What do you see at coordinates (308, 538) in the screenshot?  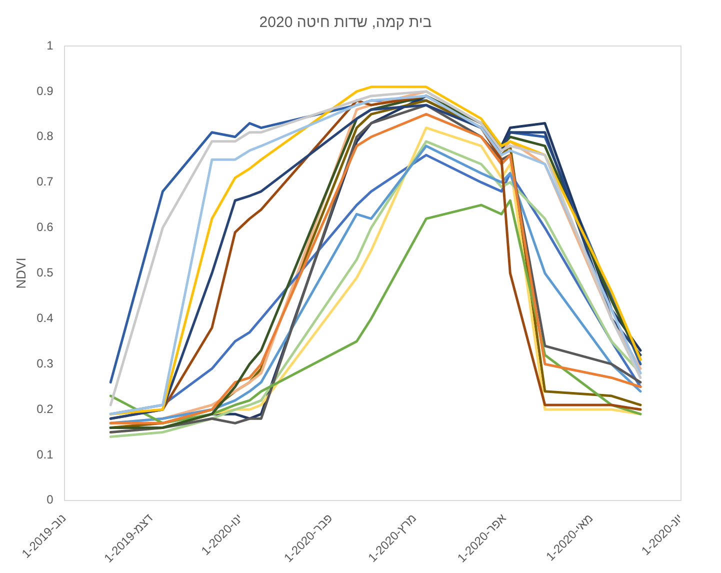 I see `x-tick-label: 1-פבר-2020` at bounding box center [308, 538].